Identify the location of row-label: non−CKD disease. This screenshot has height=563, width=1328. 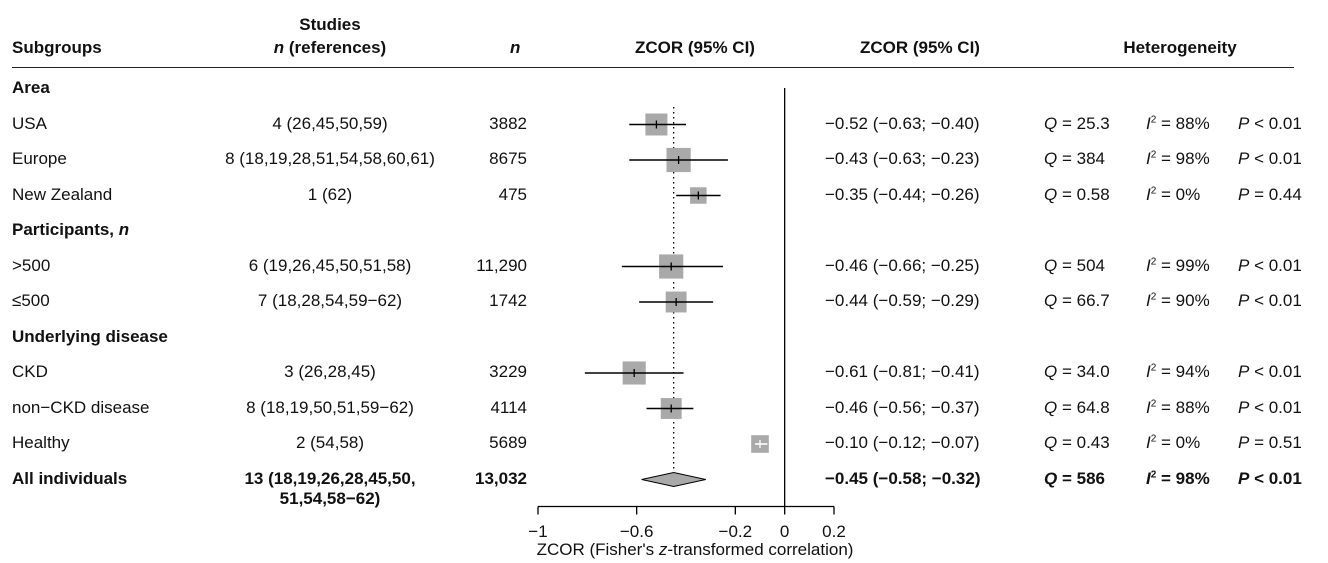
(81, 407).